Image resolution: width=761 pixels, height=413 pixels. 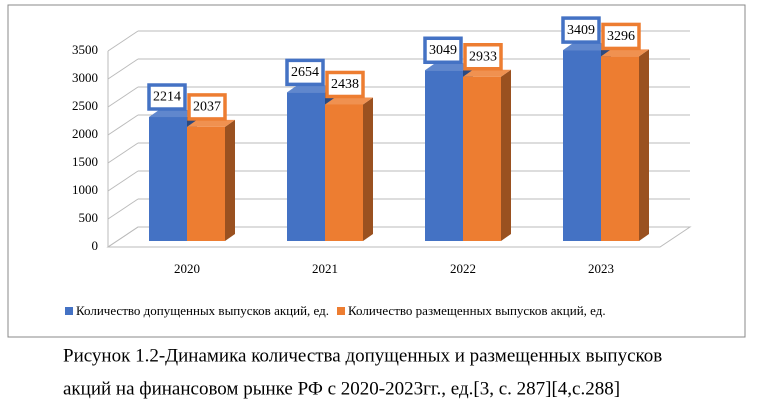 I want to click on x-tick-label: 2023, so click(x=601, y=268).